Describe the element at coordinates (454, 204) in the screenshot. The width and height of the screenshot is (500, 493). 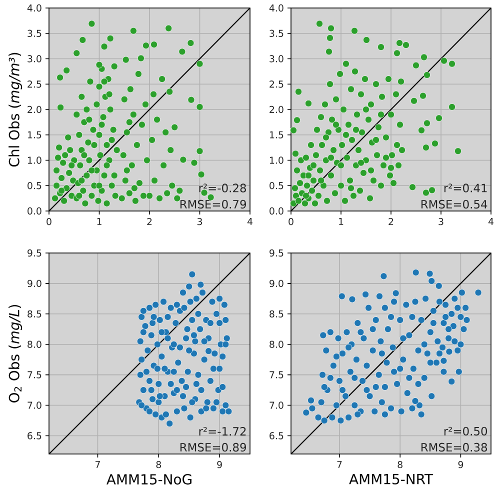
I see `annotation: RMSE=0.54` at that location.